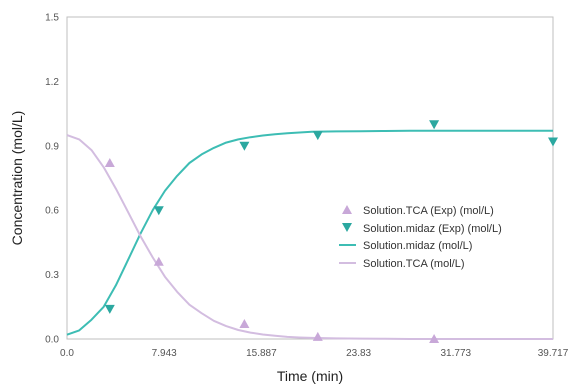  Describe the element at coordinates (17, 178) in the screenshot. I see `y-axis-label: Concentration (mol/L)` at that location.